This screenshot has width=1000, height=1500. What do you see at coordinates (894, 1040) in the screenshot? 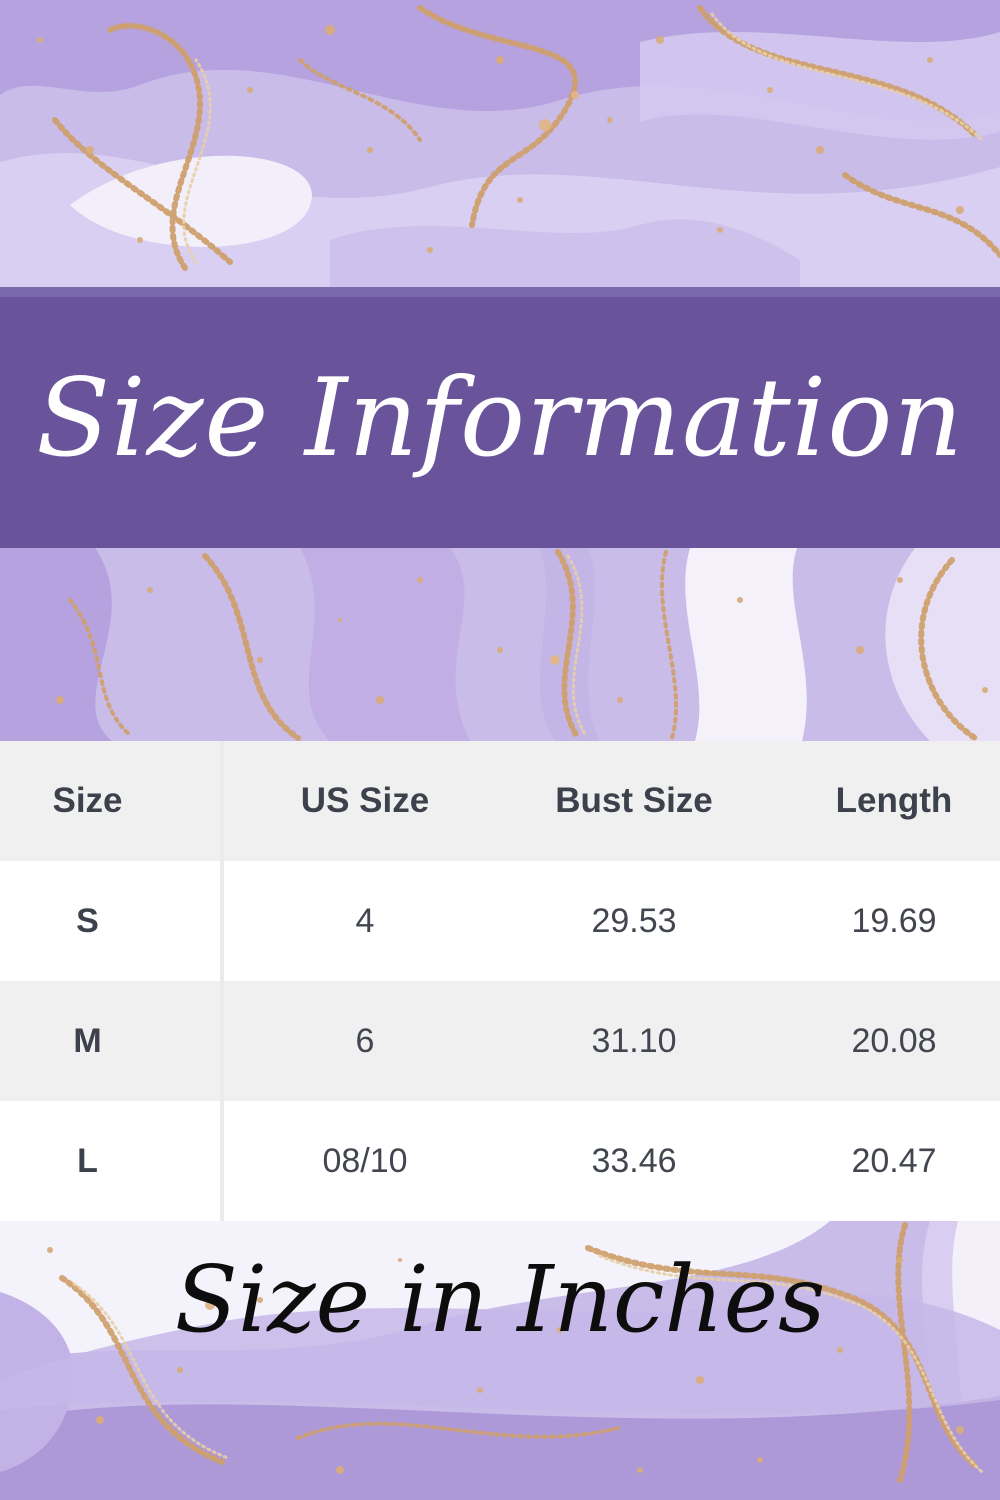
I see `length-cell: 20.08` at bounding box center [894, 1040].